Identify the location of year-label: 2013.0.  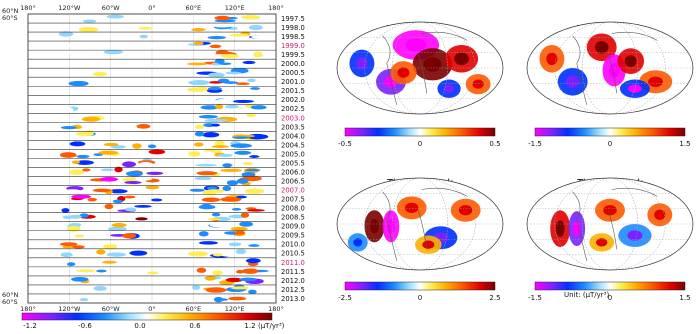
(293, 299).